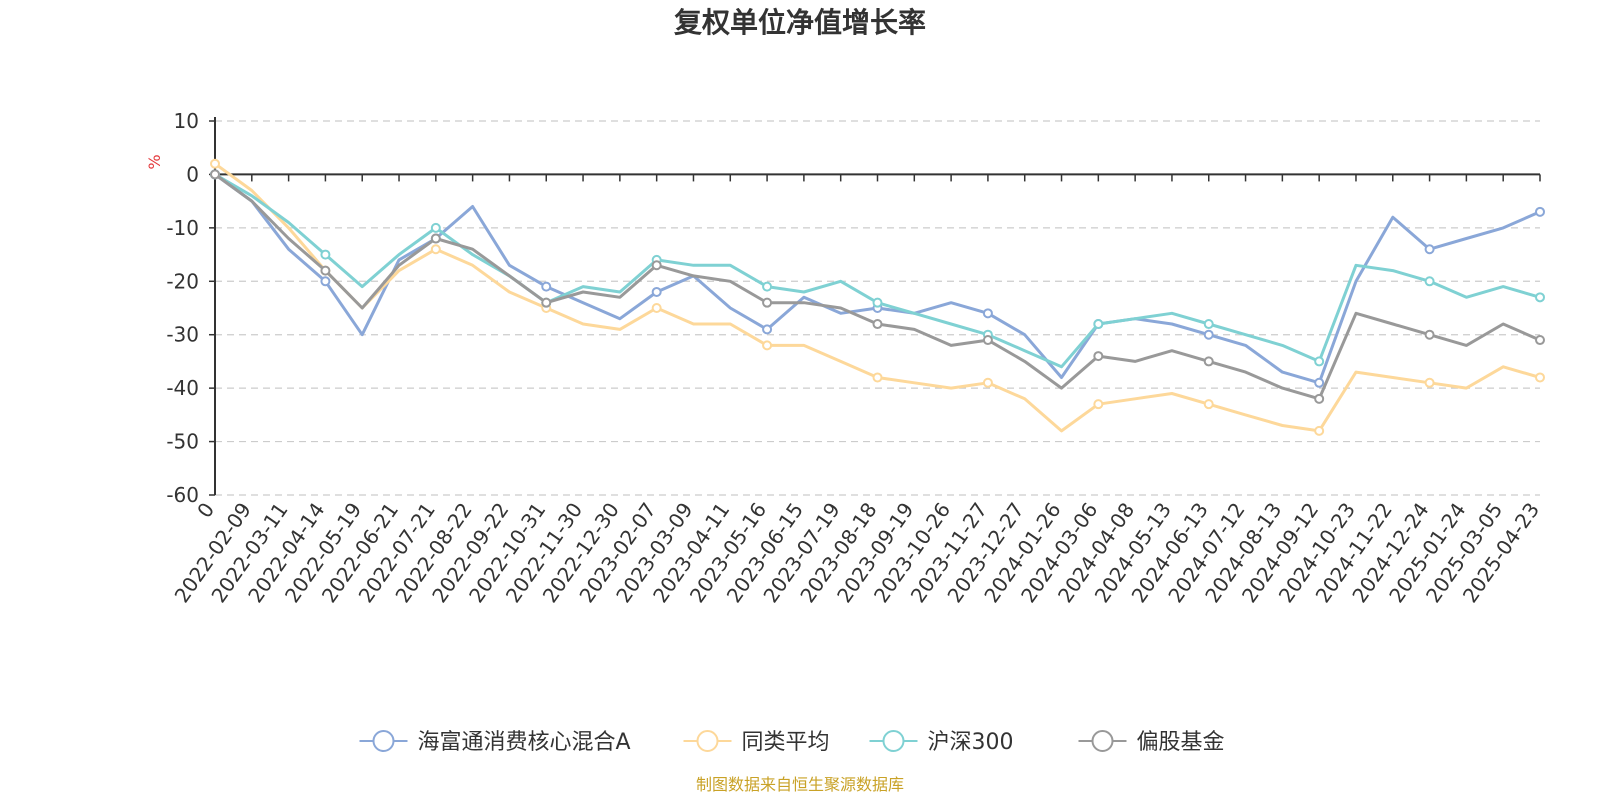 This screenshot has height=800, width=1600. I want to click on y-axis-unit-label: %, so click(154, 161).